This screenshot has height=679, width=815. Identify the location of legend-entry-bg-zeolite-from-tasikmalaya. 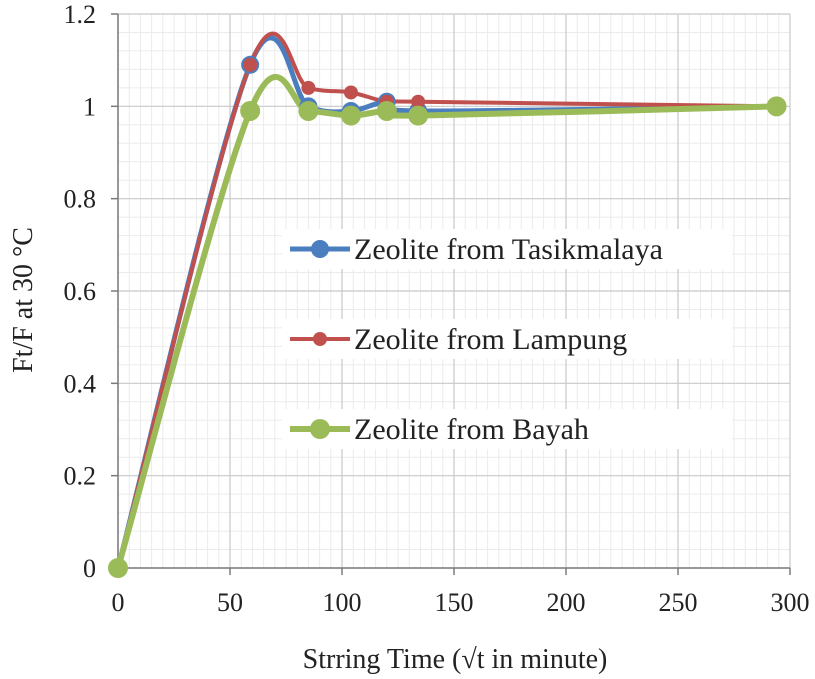
(507, 249).